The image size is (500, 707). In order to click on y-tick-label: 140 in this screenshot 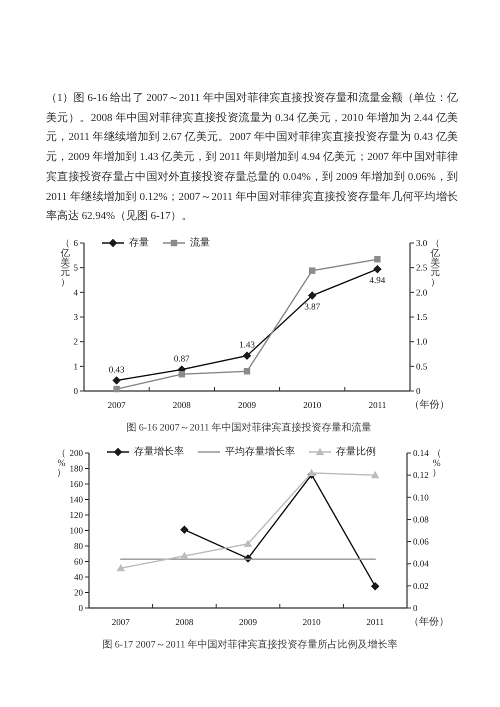, I will do `click(77, 499)`.